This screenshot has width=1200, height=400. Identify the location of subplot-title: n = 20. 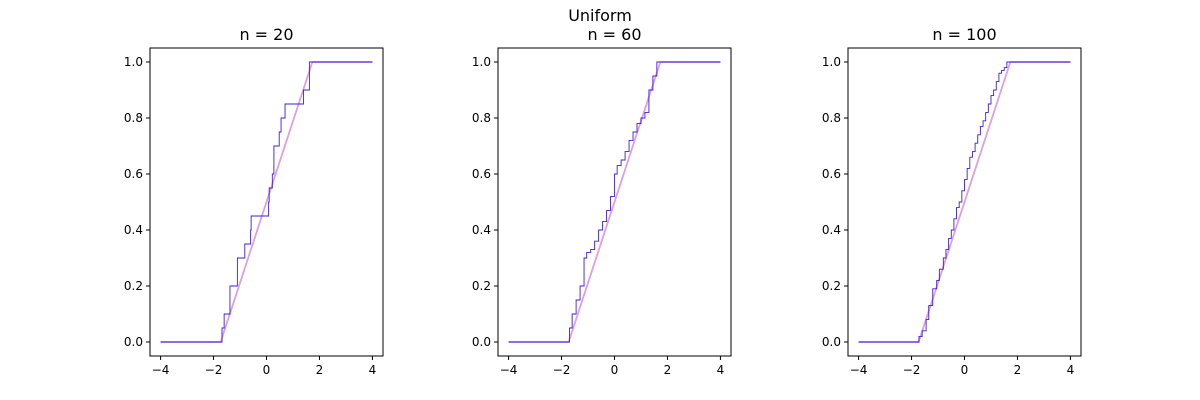
(266, 34).